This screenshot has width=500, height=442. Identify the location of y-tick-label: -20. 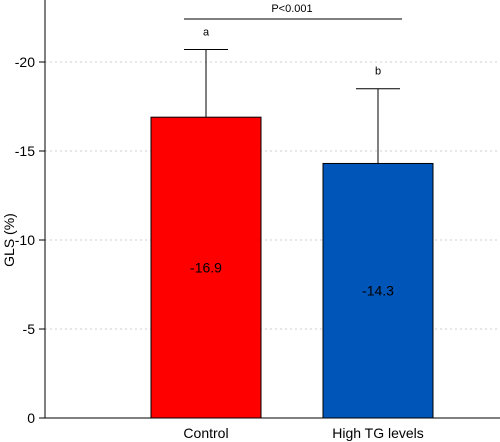
(25, 62).